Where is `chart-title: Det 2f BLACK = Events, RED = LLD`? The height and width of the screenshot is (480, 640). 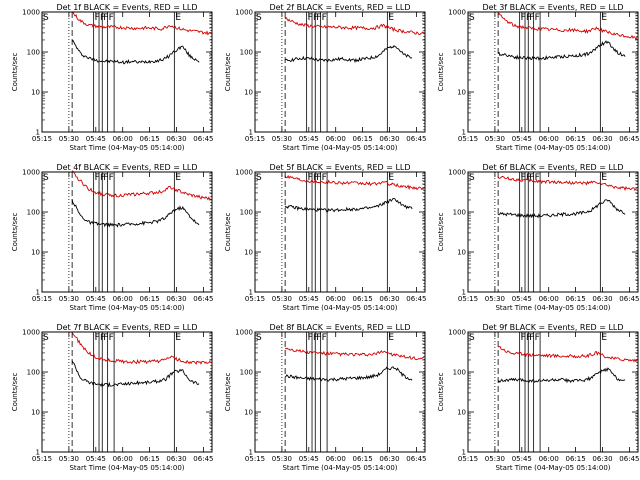 chart-title: Det 2f BLACK = Events, RED = LLD is located at coordinates (339, 7).